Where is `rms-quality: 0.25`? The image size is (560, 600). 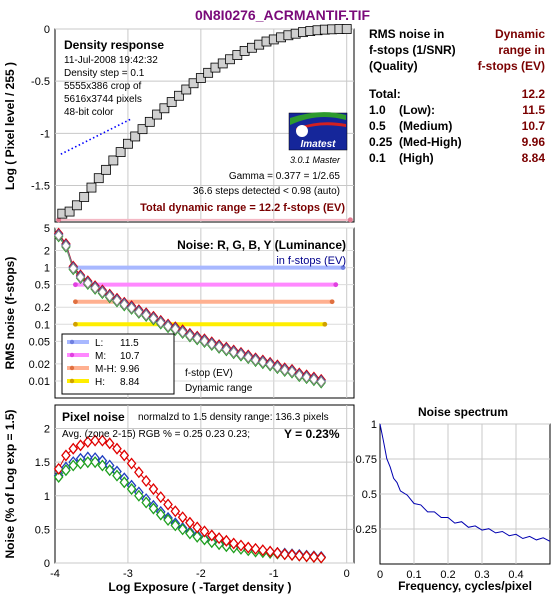
rms-quality: 0.25 is located at coordinates (381, 142).